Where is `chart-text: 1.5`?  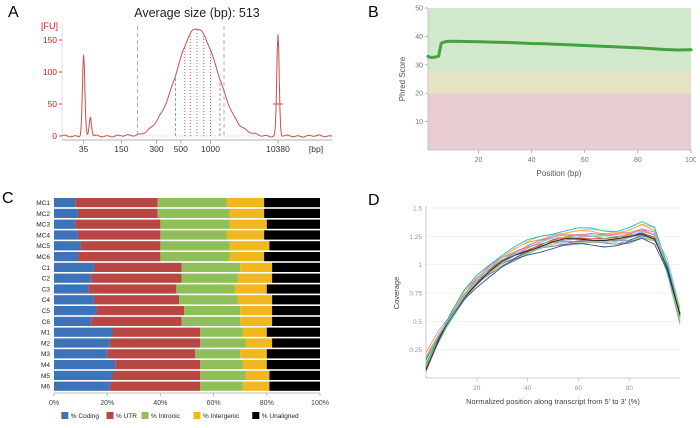
chart-text: 1.5 is located at coordinates (417, 209).